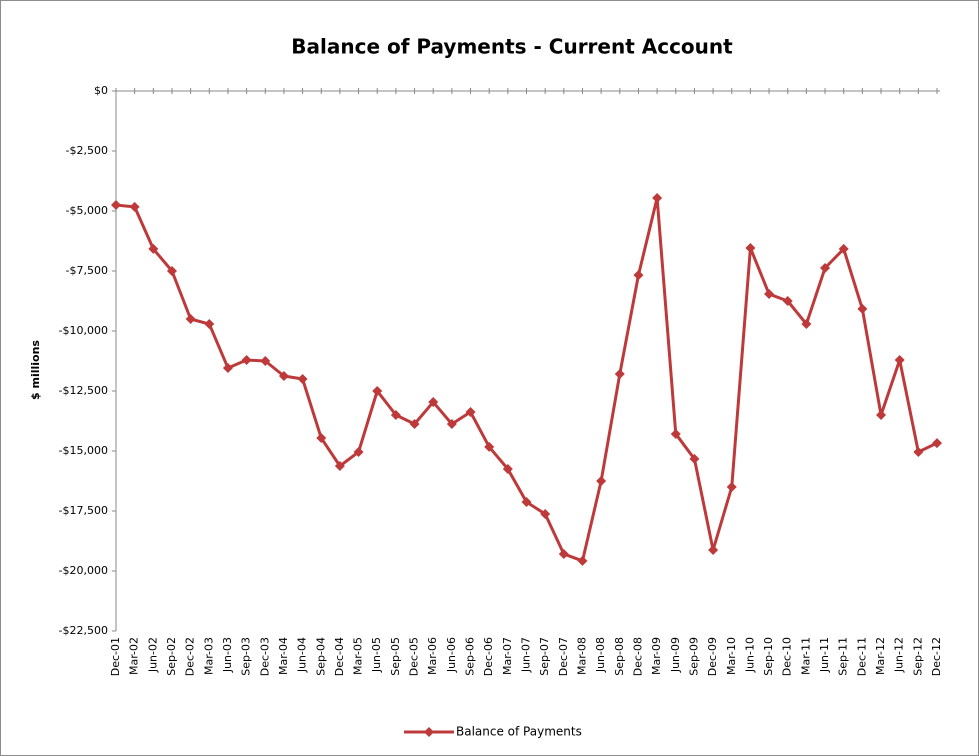  I want to click on y-tick-label: -$5,000, so click(87, 210).